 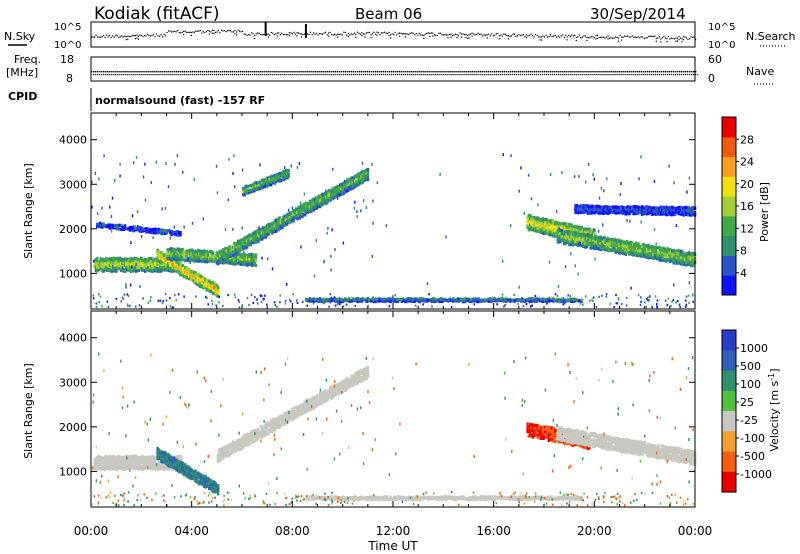 I want to click on time-axis-label: Time UT, so click(x=392, y=546).